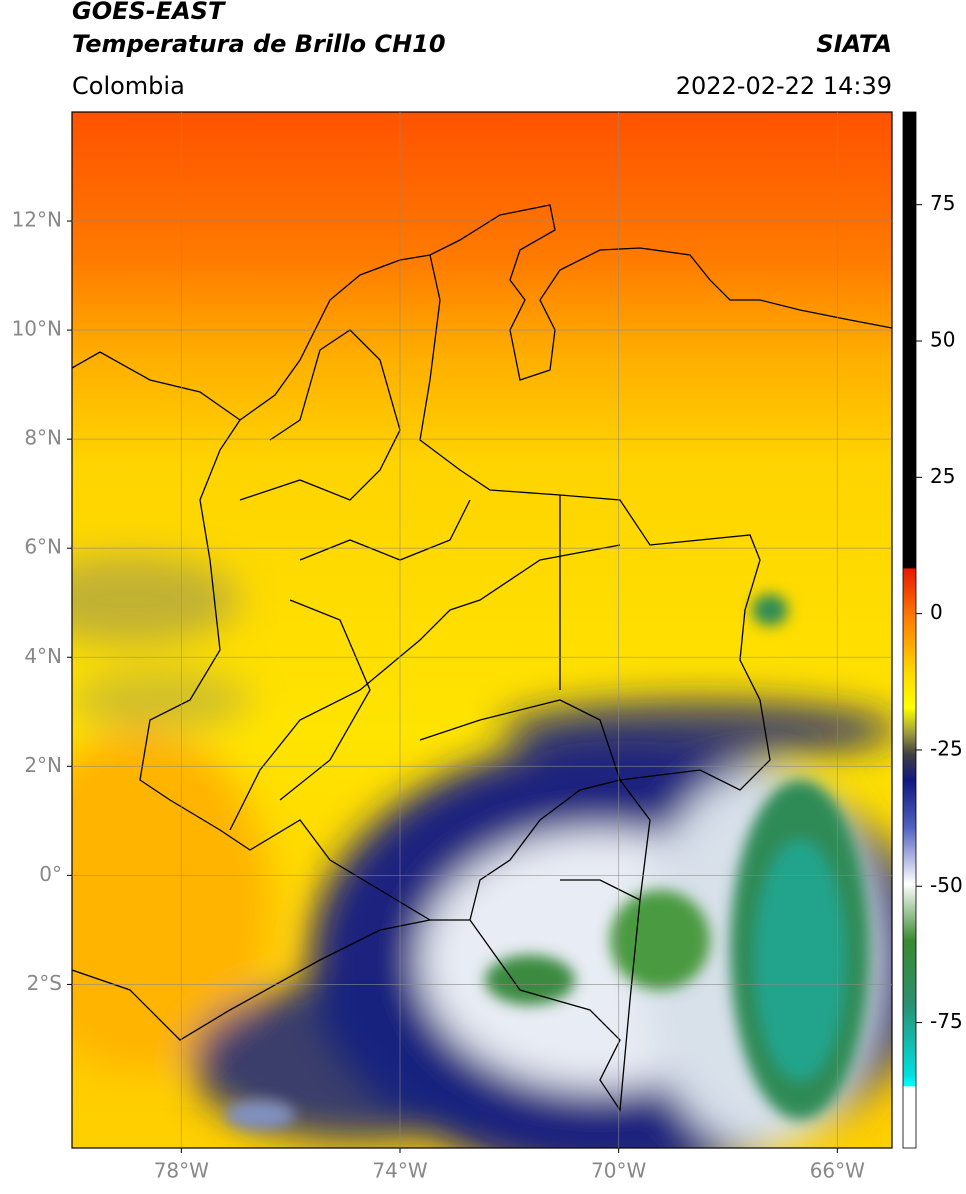  I want to click on subtitle: Temperatura de Brillo CH10, so click(259, 44).